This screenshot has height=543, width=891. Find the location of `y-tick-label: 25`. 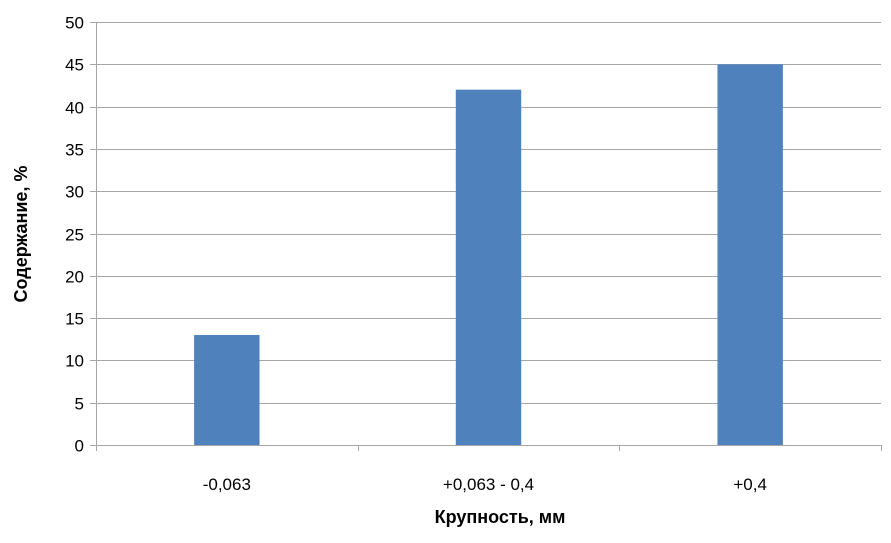

y-tick-label: 25 is located at coordinates (74, 235).